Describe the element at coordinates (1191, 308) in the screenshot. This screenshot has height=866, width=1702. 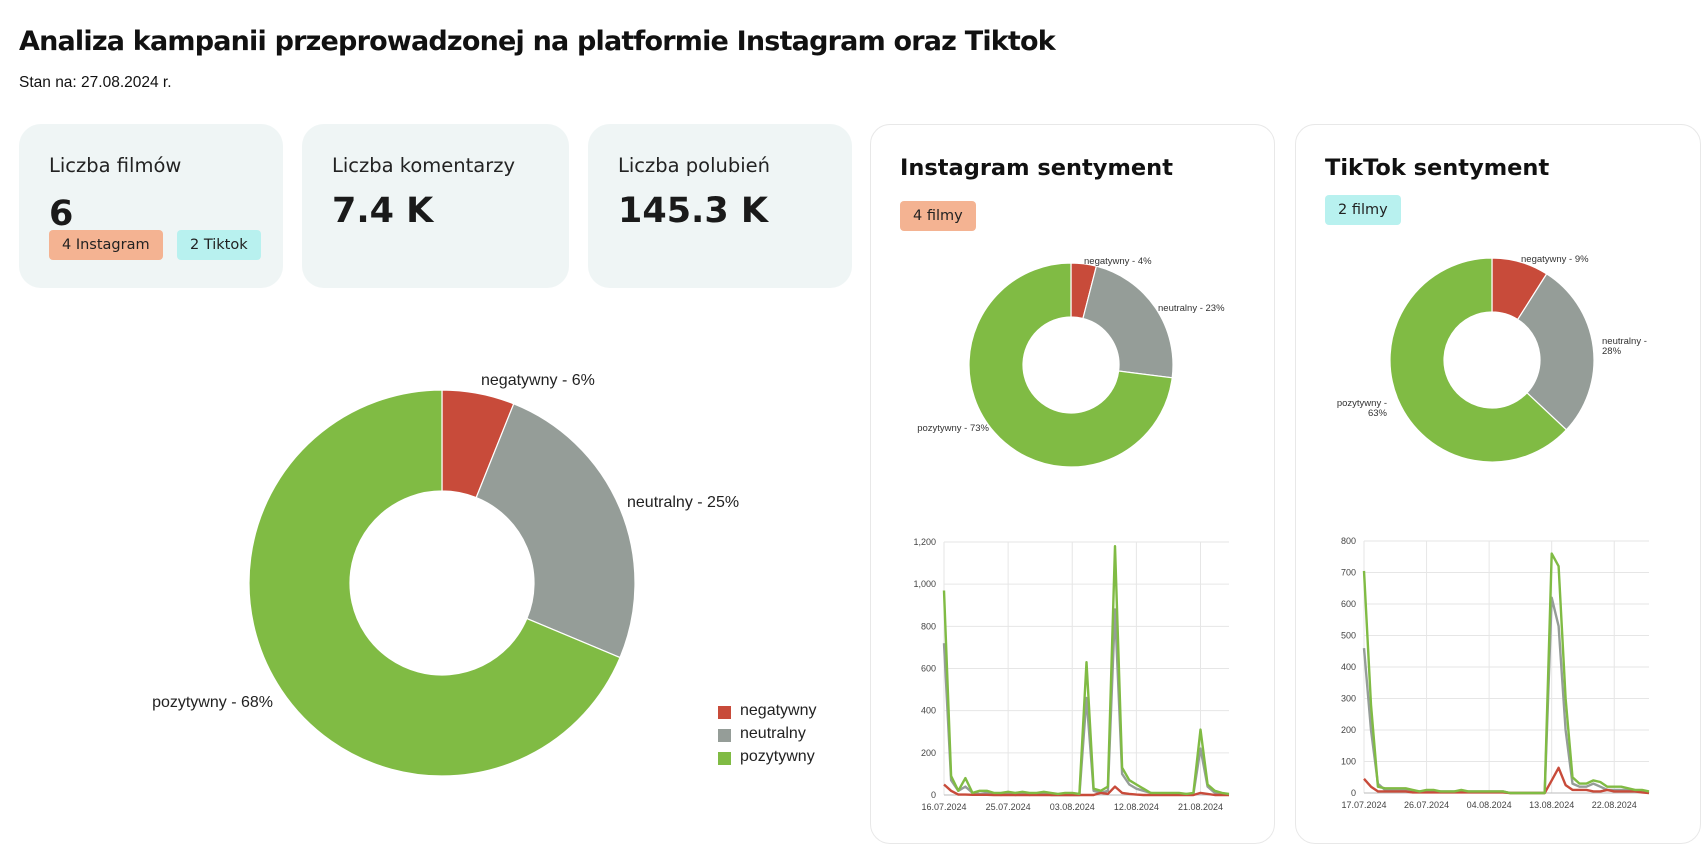
I see `slice-label-neutralny: neutralny - 23%` at that location.